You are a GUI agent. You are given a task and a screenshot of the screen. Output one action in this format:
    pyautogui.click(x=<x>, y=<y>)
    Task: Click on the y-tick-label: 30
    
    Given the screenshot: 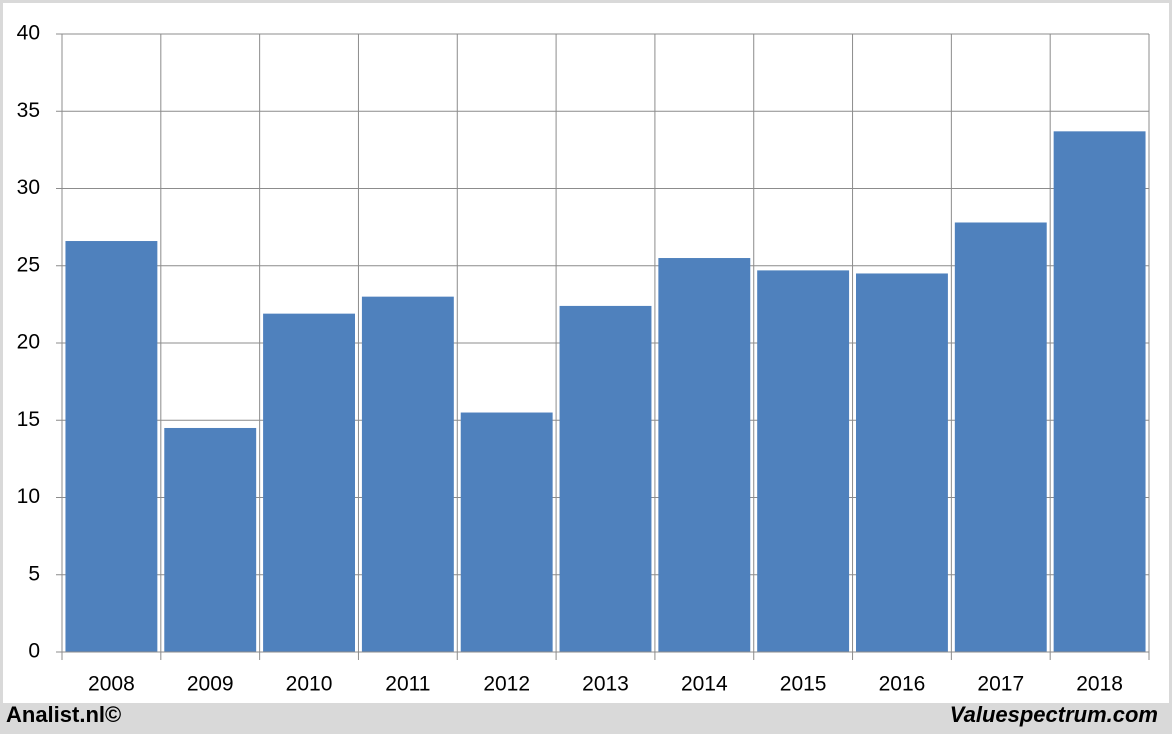 What is the action you would take?
    pyautogui.click(x=28, y=187)
    